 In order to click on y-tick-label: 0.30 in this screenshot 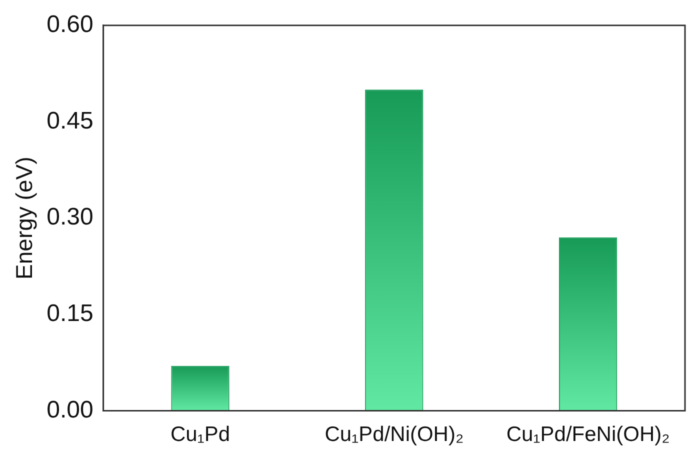, I will do `click(70, 217)`.